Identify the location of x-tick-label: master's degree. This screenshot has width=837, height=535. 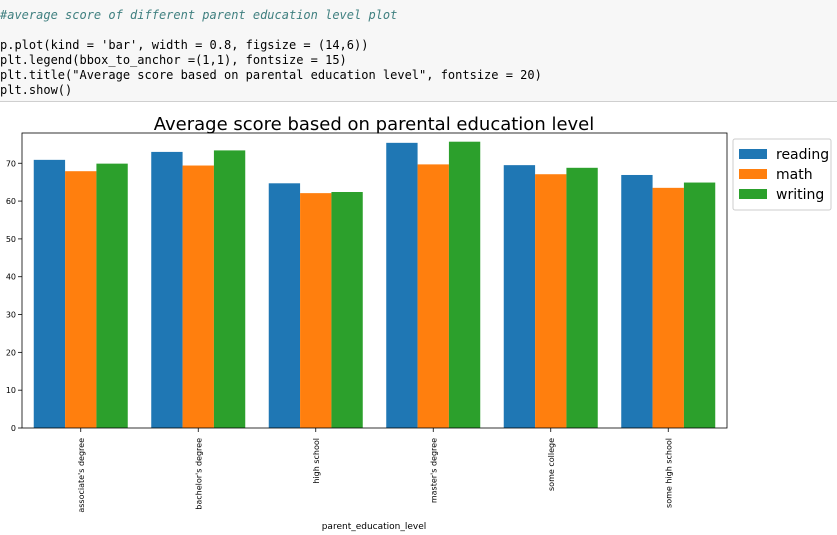
(433, 470).